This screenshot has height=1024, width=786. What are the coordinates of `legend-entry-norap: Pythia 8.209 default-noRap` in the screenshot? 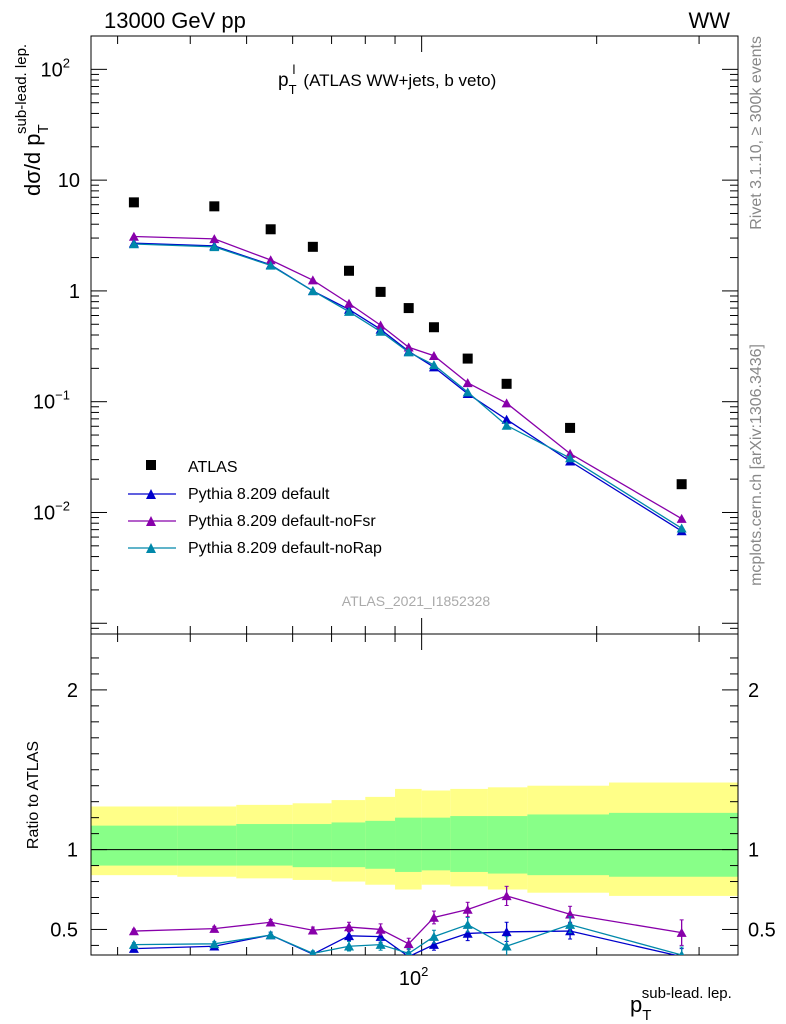 It's located at (285, 548).